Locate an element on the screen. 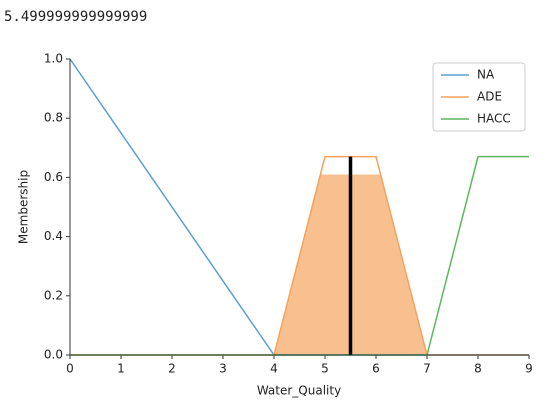 The height and width of the screenshot is (411, 550). y-tick-label: 0.2 is located at coordinates (53, 295).